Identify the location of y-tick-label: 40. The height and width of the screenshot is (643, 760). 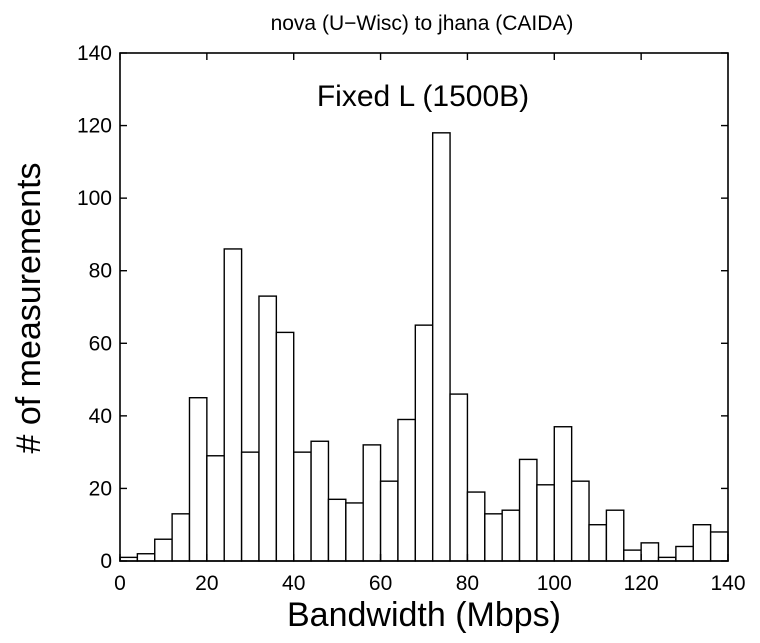
(100, 416).